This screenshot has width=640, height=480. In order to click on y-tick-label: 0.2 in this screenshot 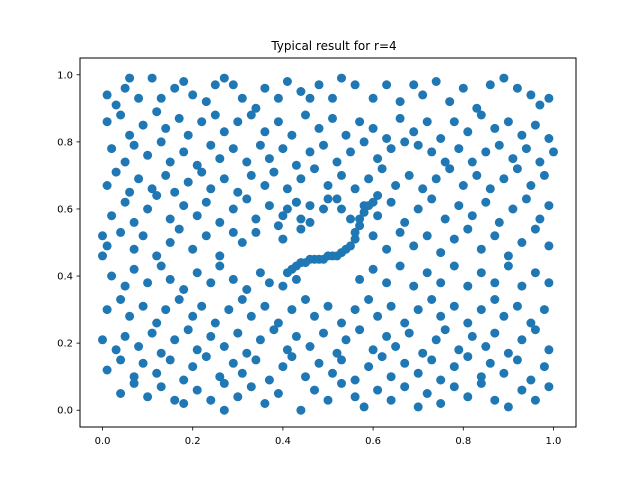, I will do `click(65, 344)`.